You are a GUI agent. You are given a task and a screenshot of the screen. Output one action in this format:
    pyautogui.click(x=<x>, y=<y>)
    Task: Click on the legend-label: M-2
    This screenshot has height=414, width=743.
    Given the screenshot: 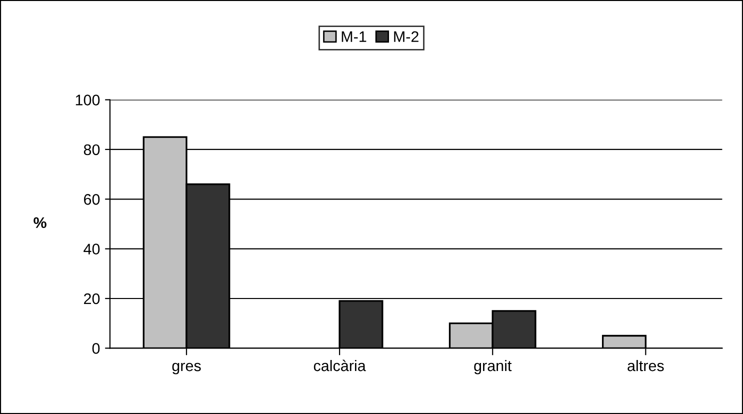 What is the action you would take?
    pyautogui.click(x=406, y=36)
    